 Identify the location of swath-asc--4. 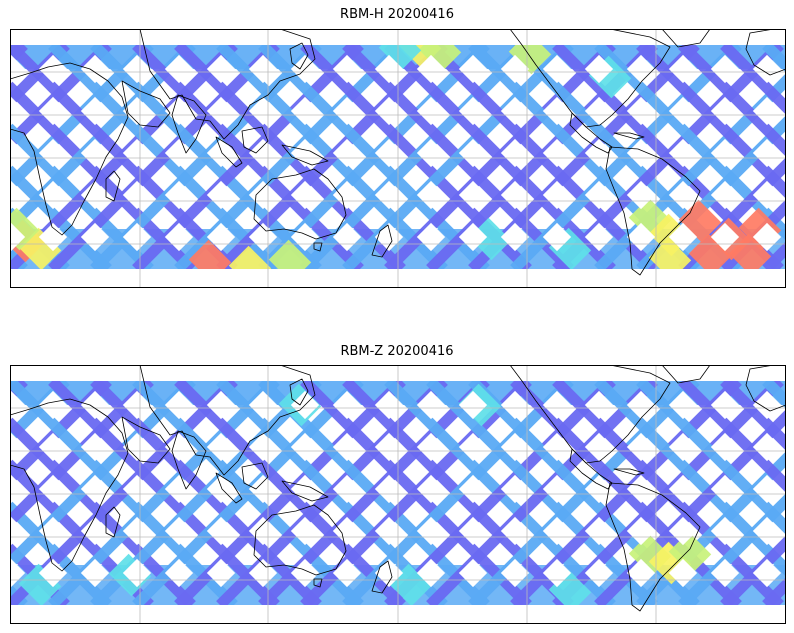
(40, 575).